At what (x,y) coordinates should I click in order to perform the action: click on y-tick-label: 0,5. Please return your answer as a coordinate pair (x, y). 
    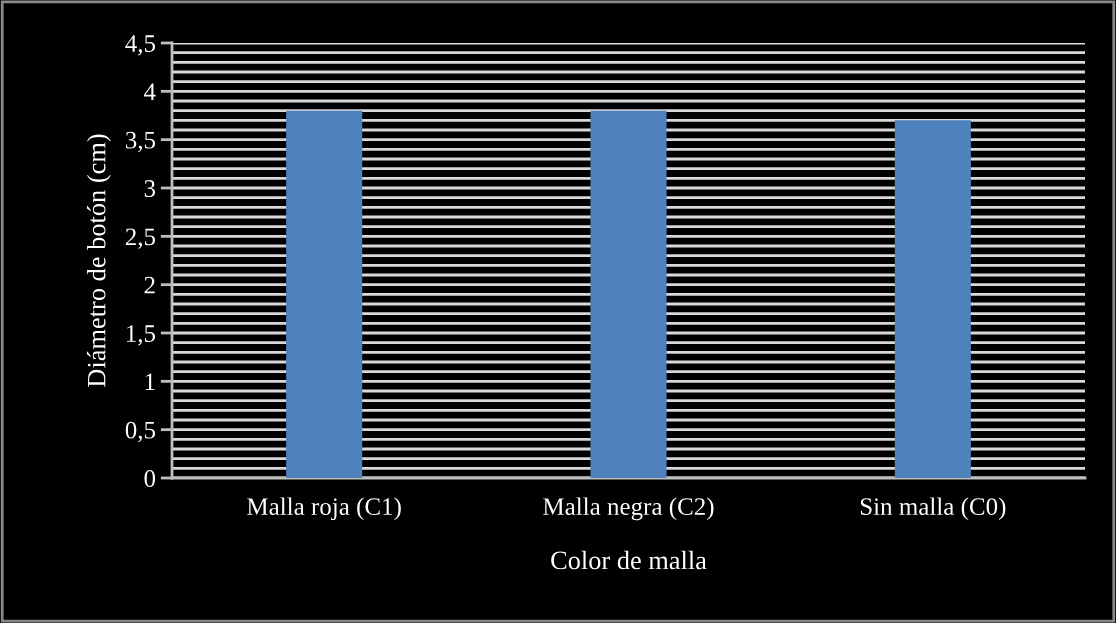
    Looking at the image, I should click on (140, 432).